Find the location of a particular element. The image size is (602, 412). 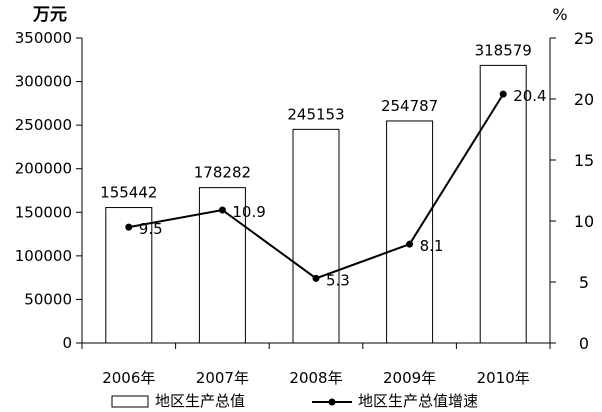

growth-value-label: 10.9 is located at coordinates (248, 212).